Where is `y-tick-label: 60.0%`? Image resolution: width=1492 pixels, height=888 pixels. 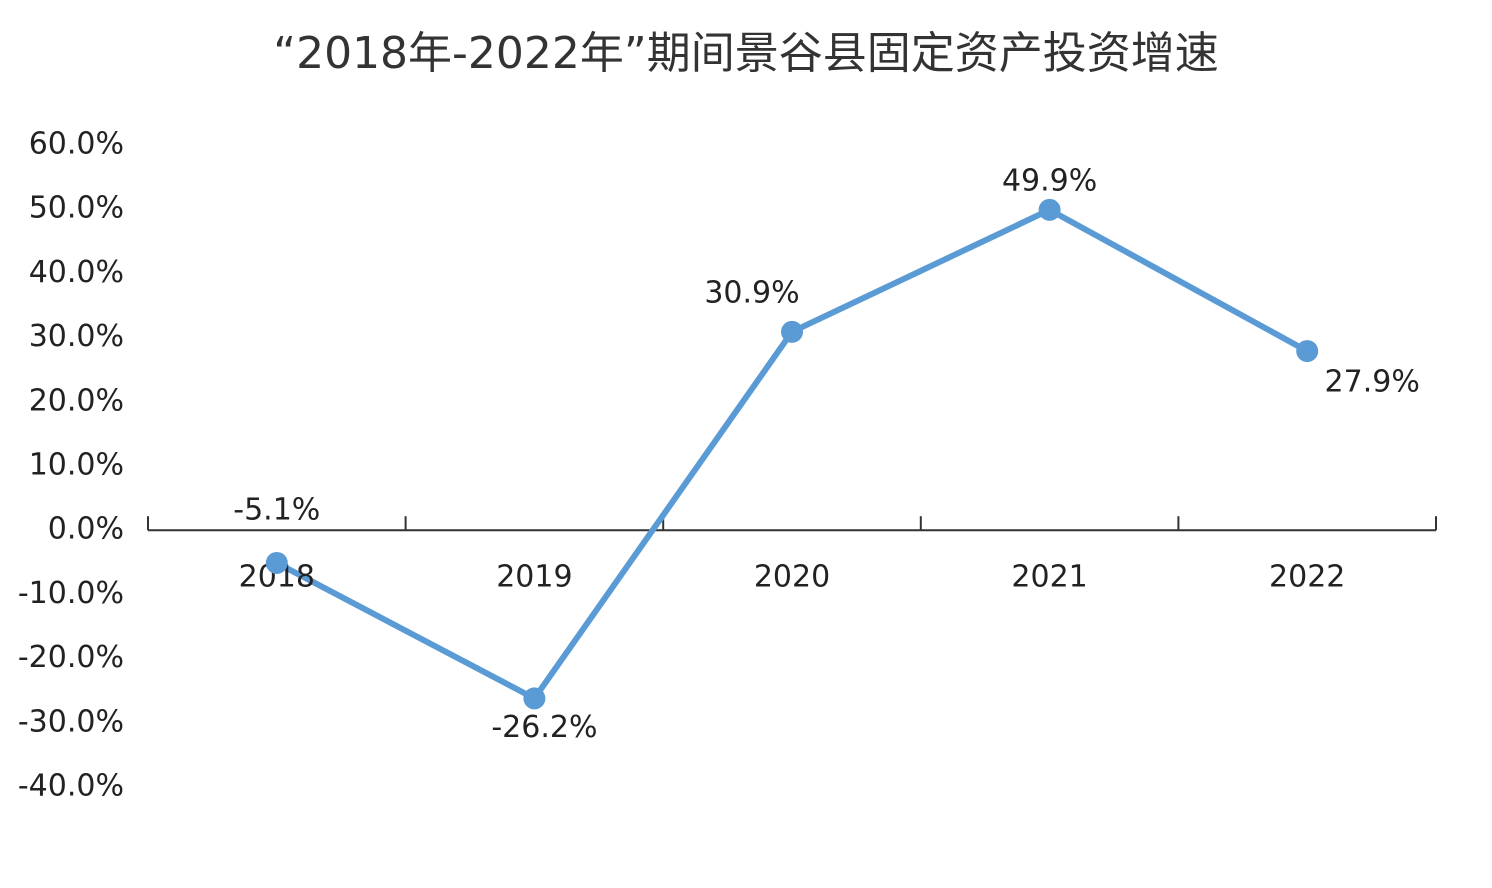 y-tick-label: 60.0% is located at coordinates (76, 144).